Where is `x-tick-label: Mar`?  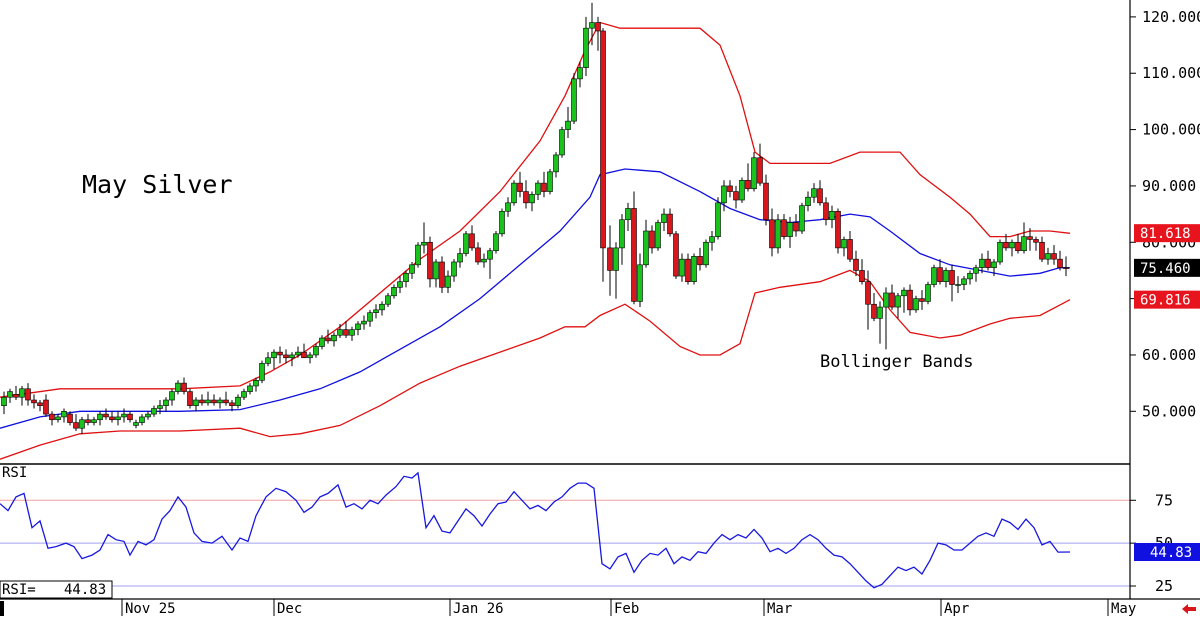
x-tick-label: Mar is located at coordinates (779, 609).